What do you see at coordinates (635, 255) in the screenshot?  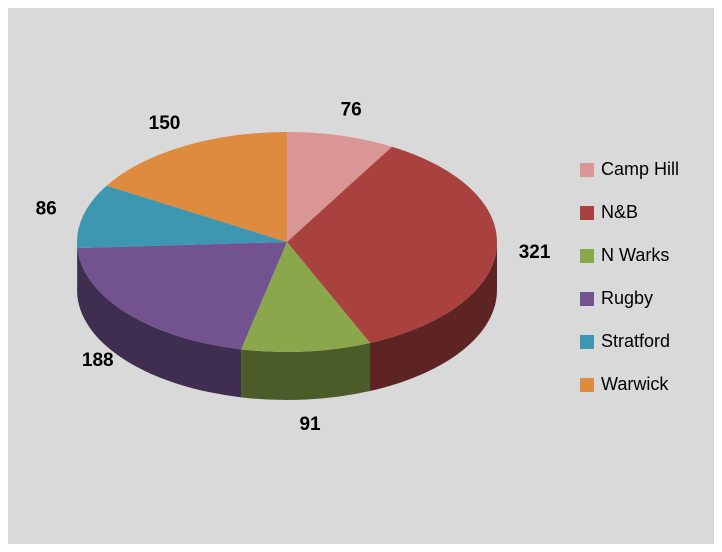 I see `legend-label: N Warks` at bounding box center [635, 255].